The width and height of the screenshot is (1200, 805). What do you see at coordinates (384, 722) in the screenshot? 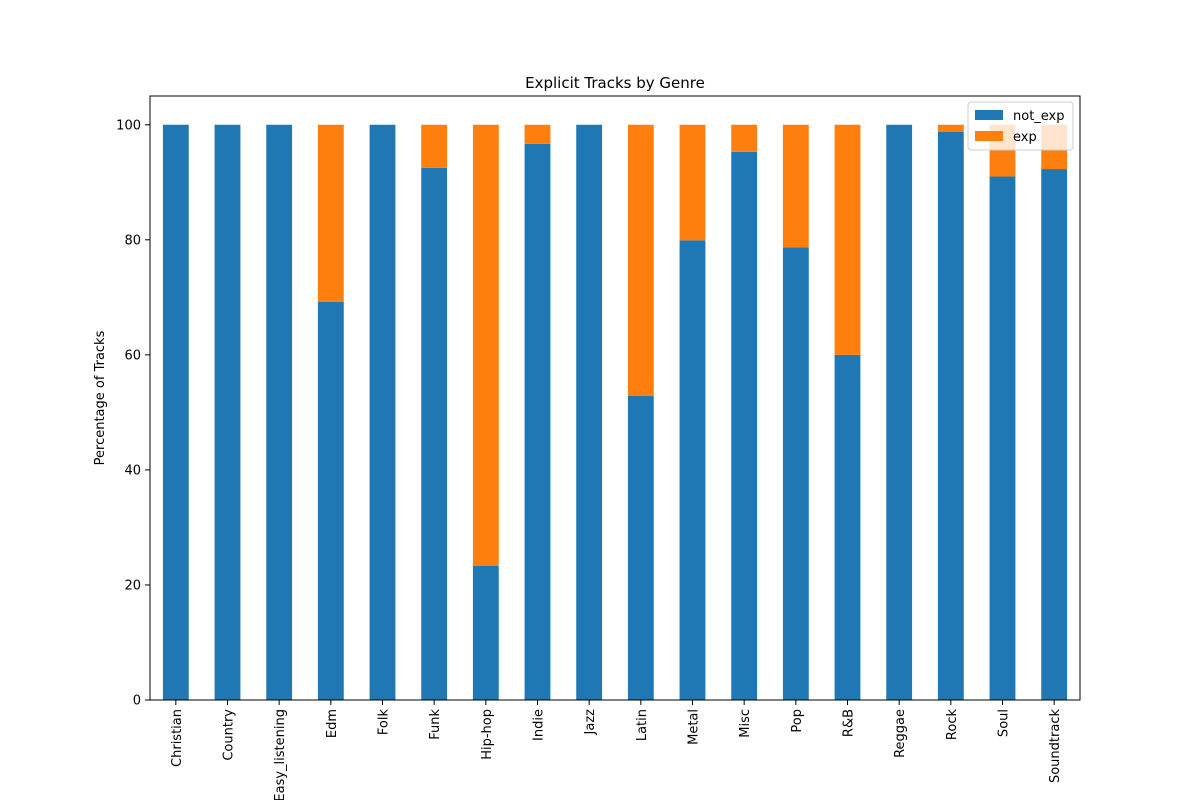
I see `x-tick-label-4: Folk` at bounding box center [384, 722].